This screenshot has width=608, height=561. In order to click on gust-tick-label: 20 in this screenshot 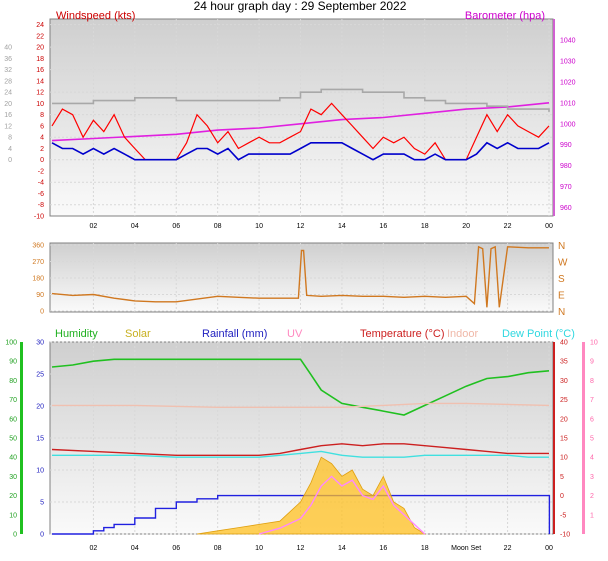, I will do `click(8, 104)`.